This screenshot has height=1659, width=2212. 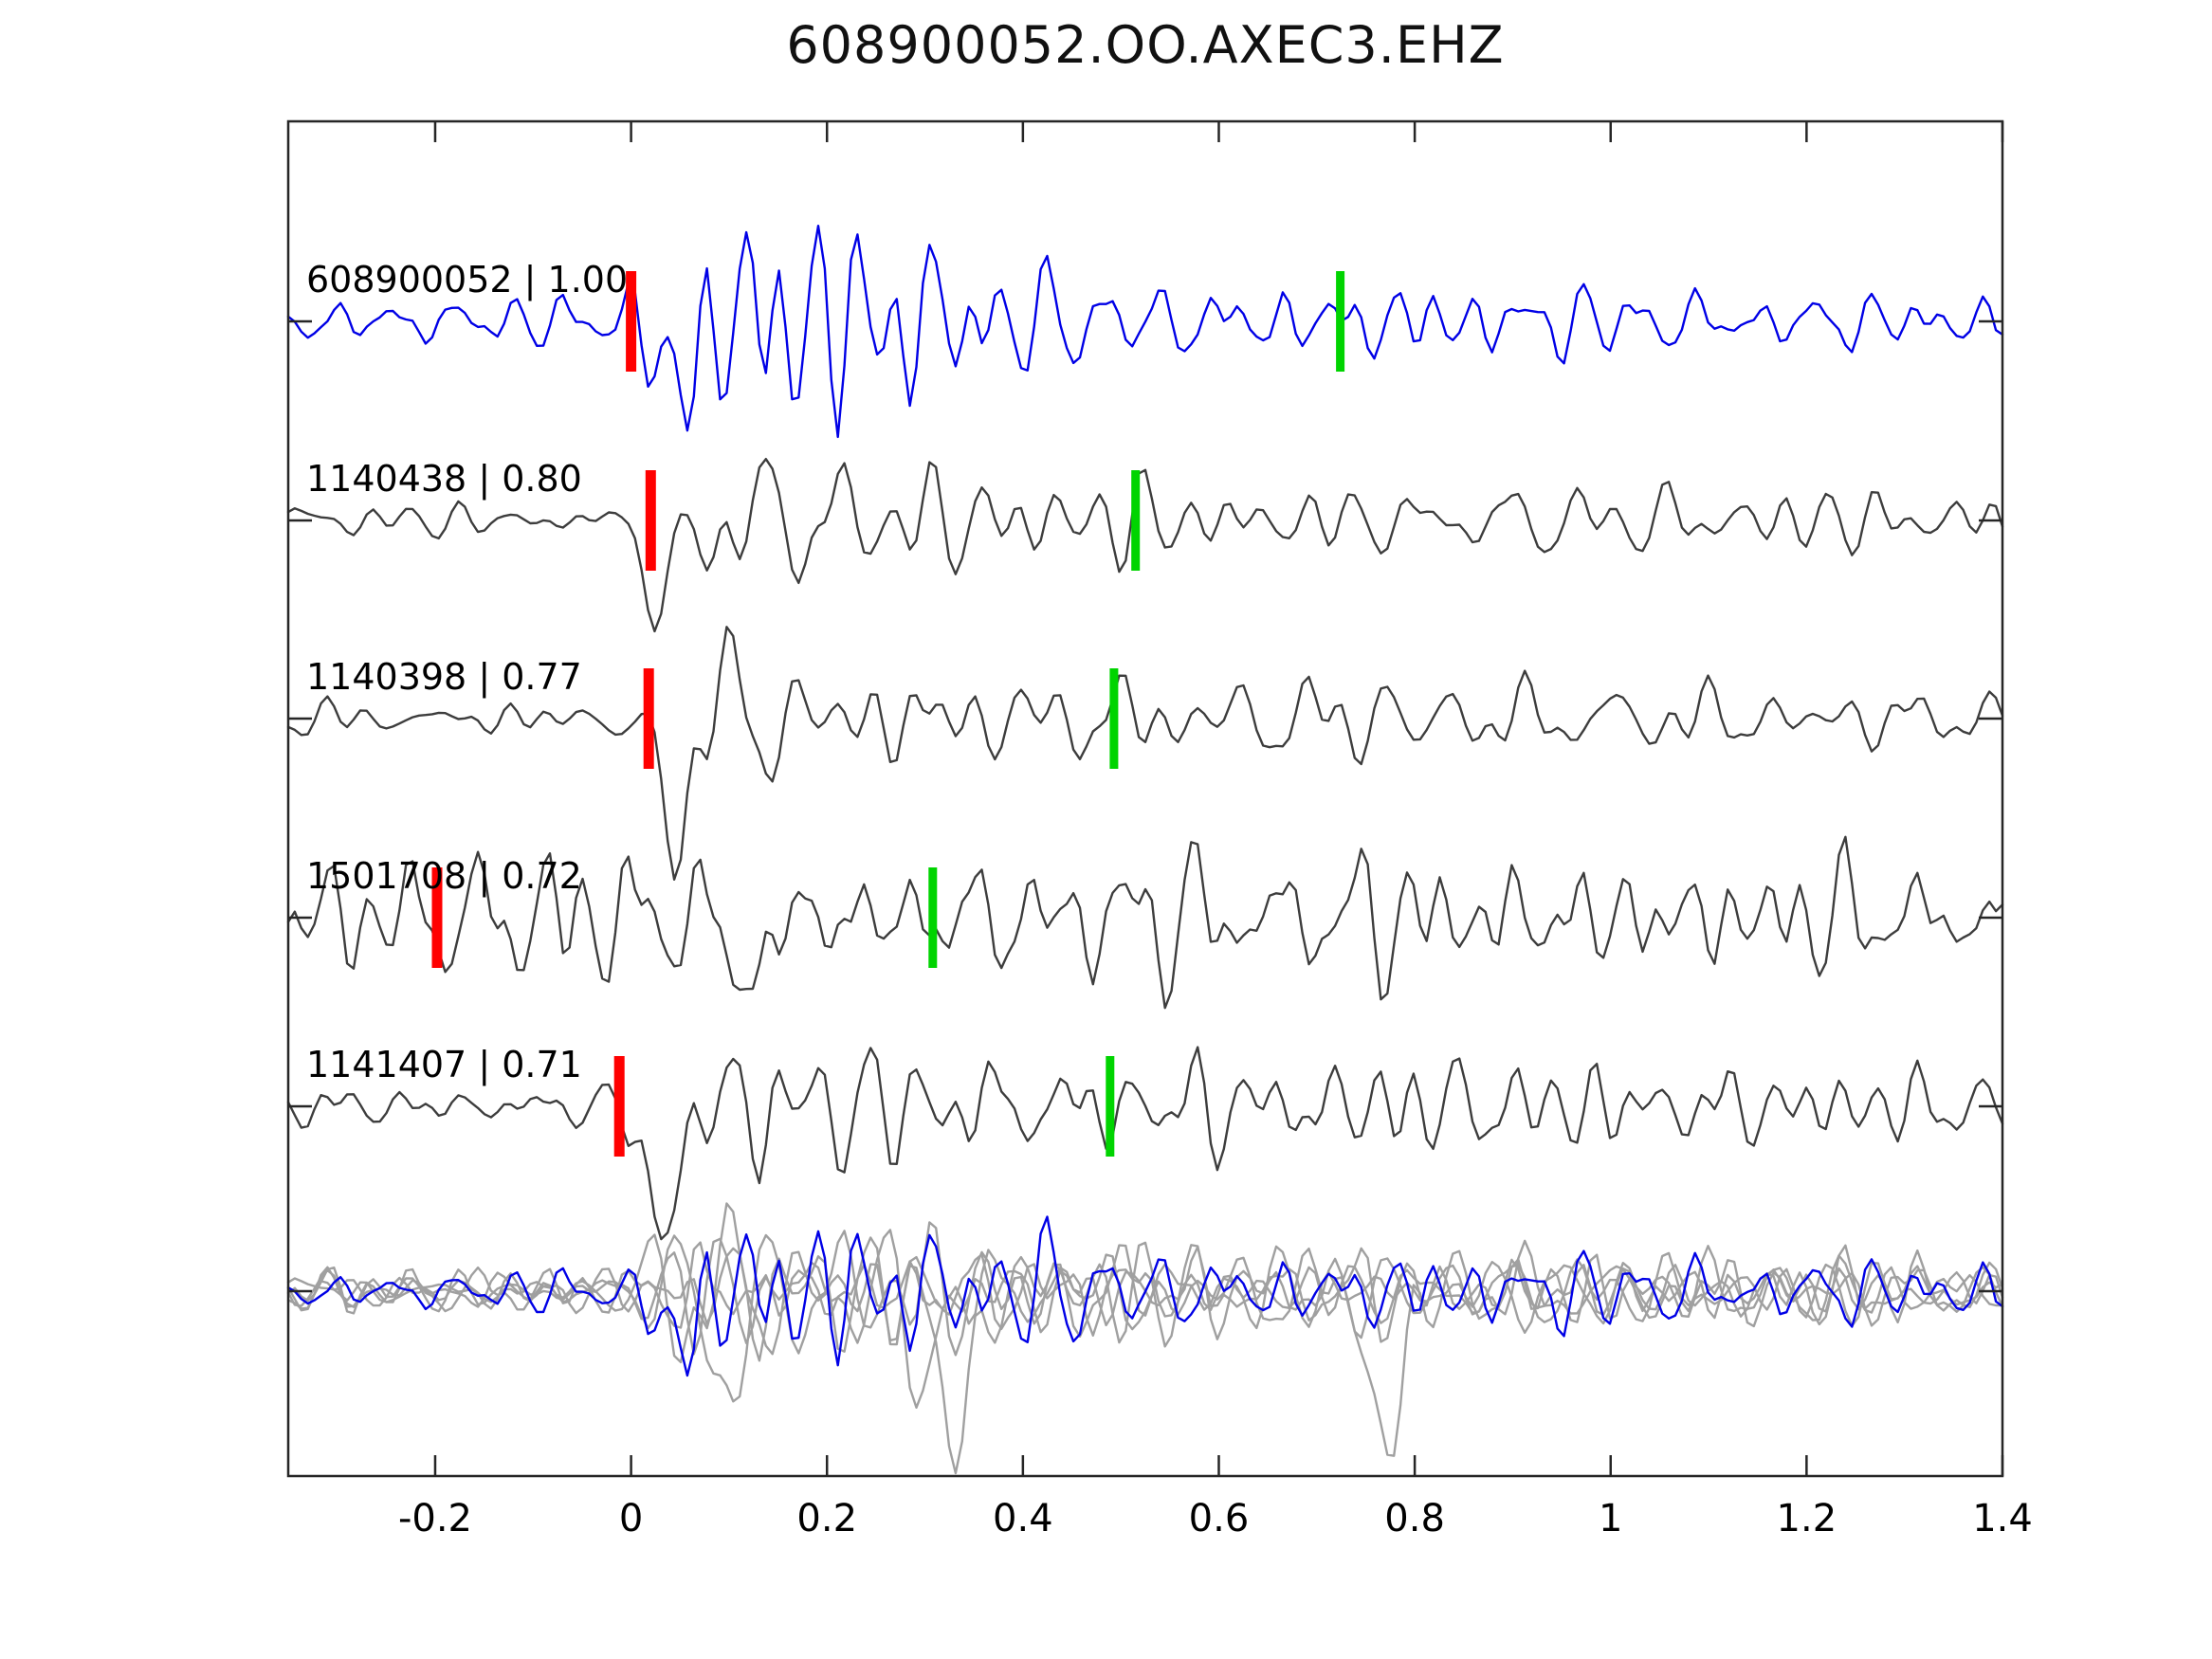 I want to click on x-tick-label: 1, so click(x=1610, y=1518).